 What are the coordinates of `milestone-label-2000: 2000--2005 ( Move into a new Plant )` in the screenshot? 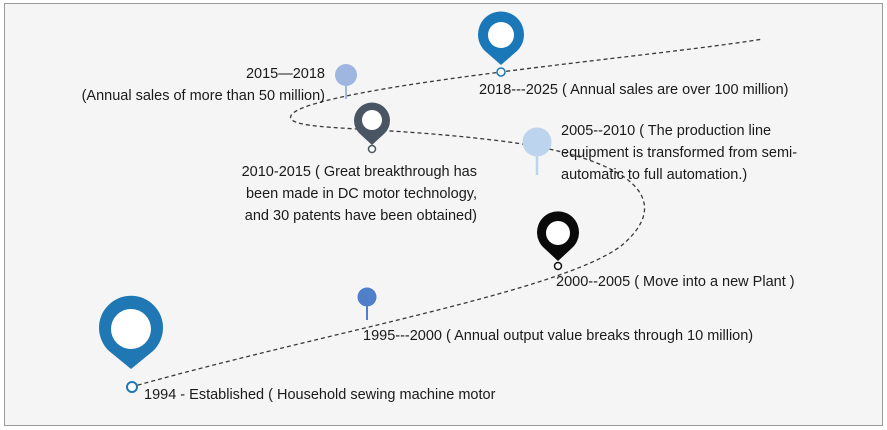 It's located at (675, 282).